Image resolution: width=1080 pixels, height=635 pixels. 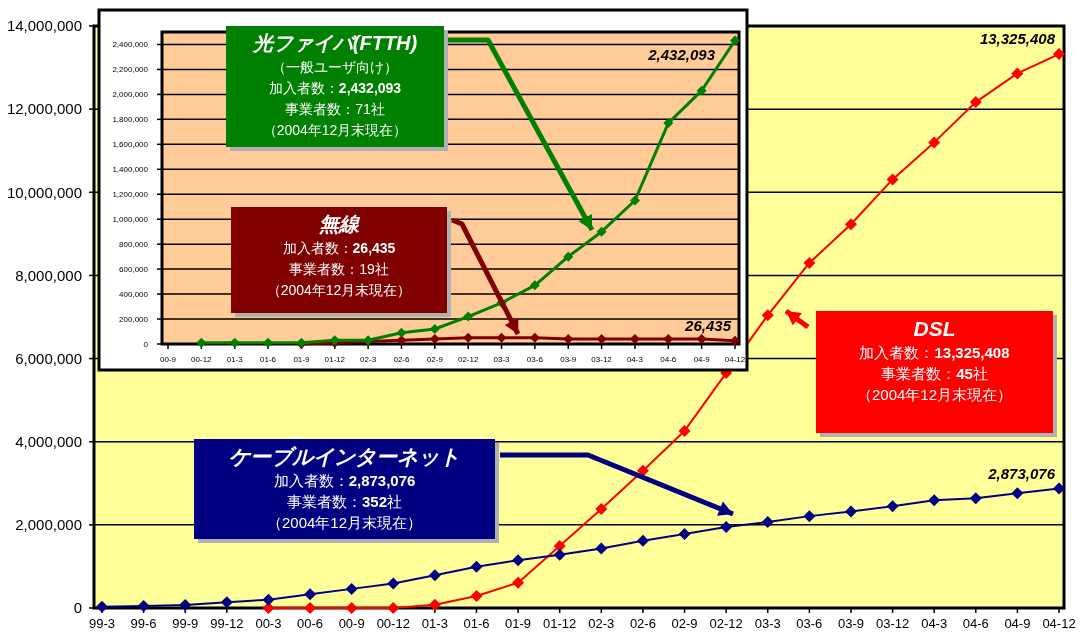 What do you see at coordinates (130, 170) in the screenshot?
I see `y-tick-label: 1,400,000` at bounding box center [130, 170].